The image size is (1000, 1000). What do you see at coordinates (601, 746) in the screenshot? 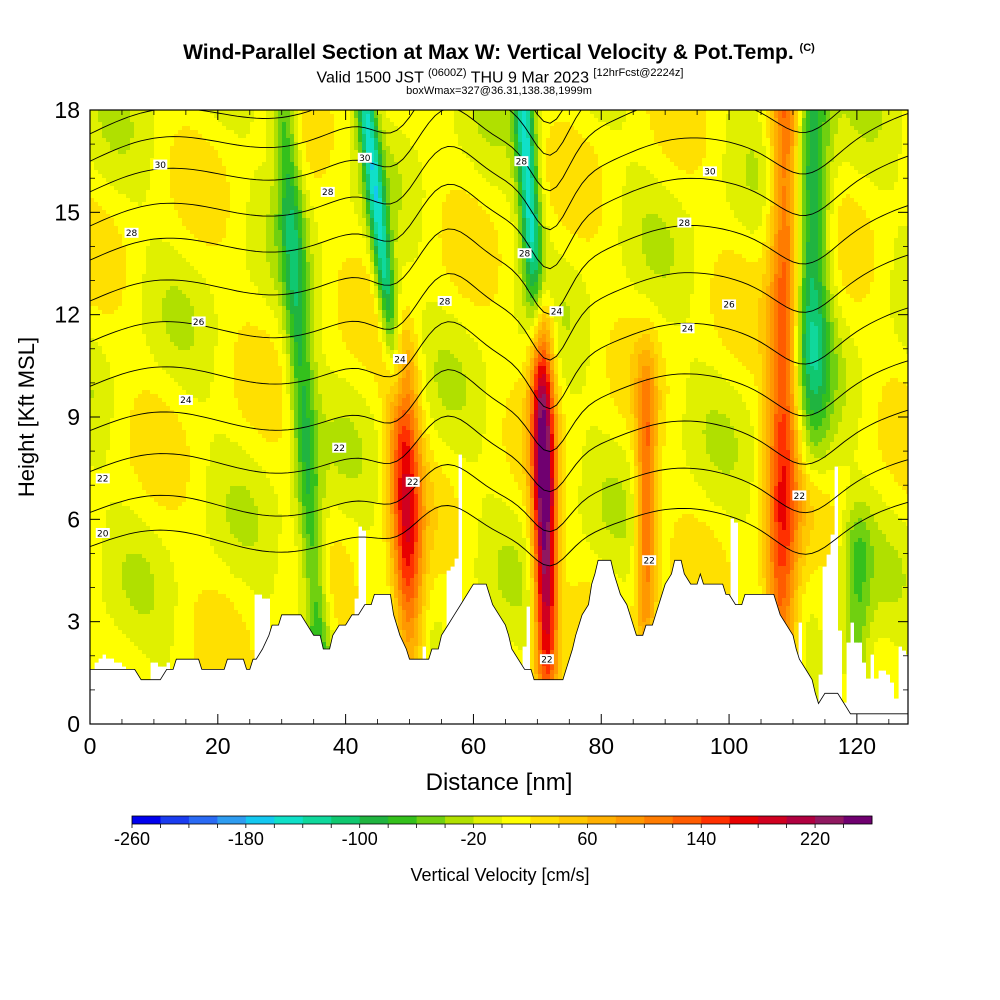
I see `x-tick-label: 80` at bounding box center [601, 746].